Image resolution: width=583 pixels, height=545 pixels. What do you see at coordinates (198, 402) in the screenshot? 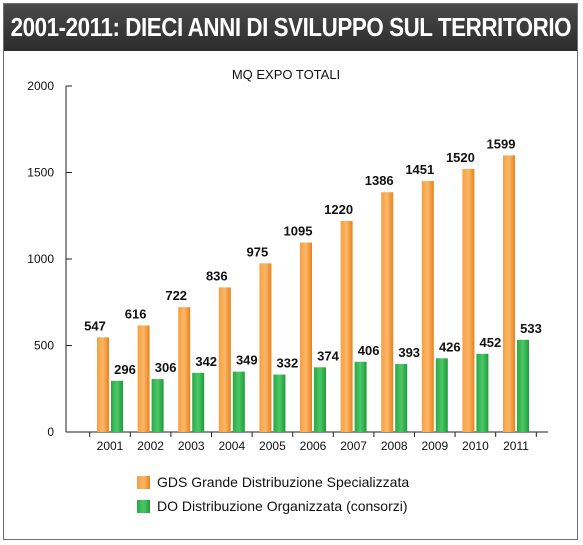
I see `bar-do-2003` at bounding box center [198, 402].